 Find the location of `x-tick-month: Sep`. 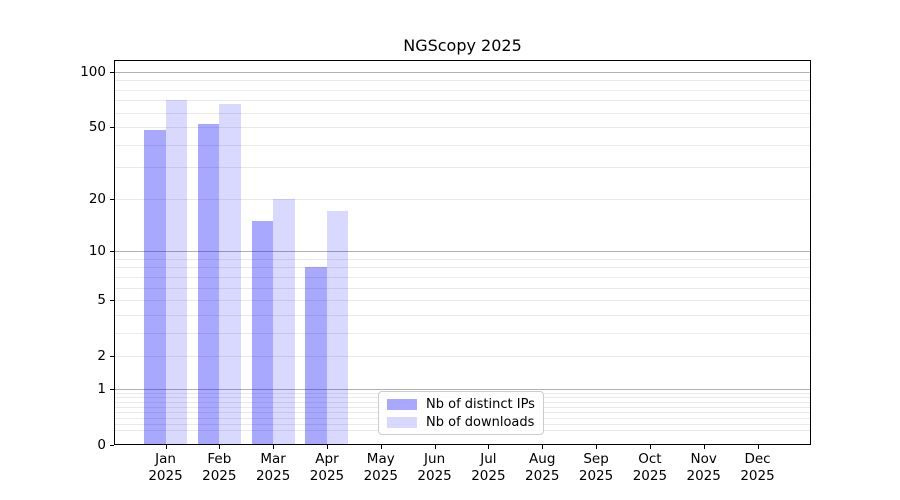

x-tick-month: Sep is located at coordinates (596, 459).